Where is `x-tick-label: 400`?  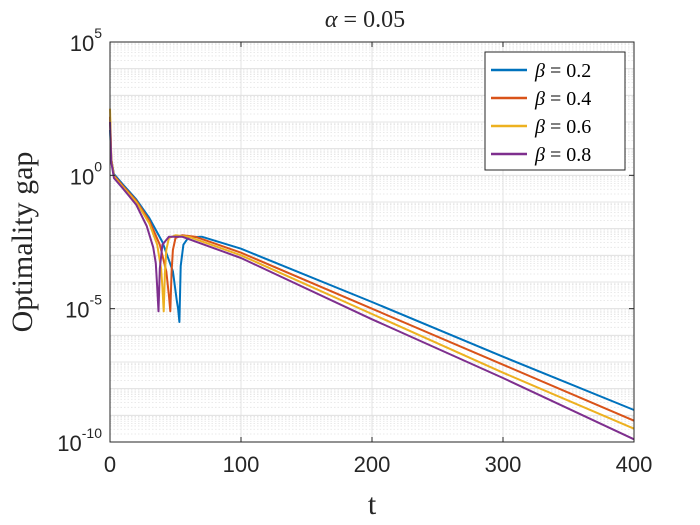
x-tick-label: 400 is located at coordinates (634, 464).